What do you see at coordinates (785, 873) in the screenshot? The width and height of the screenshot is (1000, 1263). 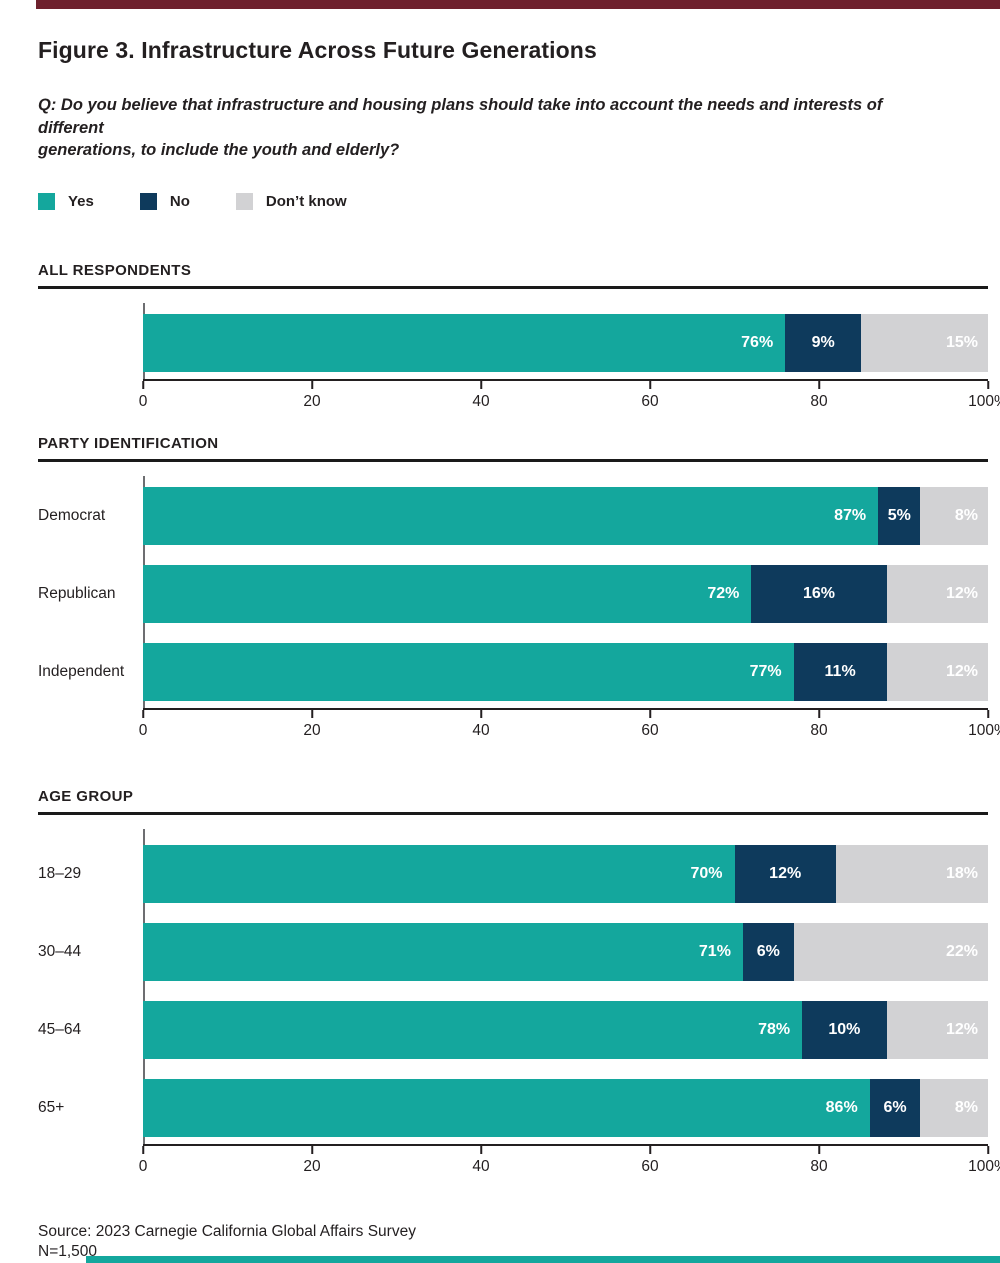 I see `bar-segment-no: 12%` at bounding box center [785, 873].